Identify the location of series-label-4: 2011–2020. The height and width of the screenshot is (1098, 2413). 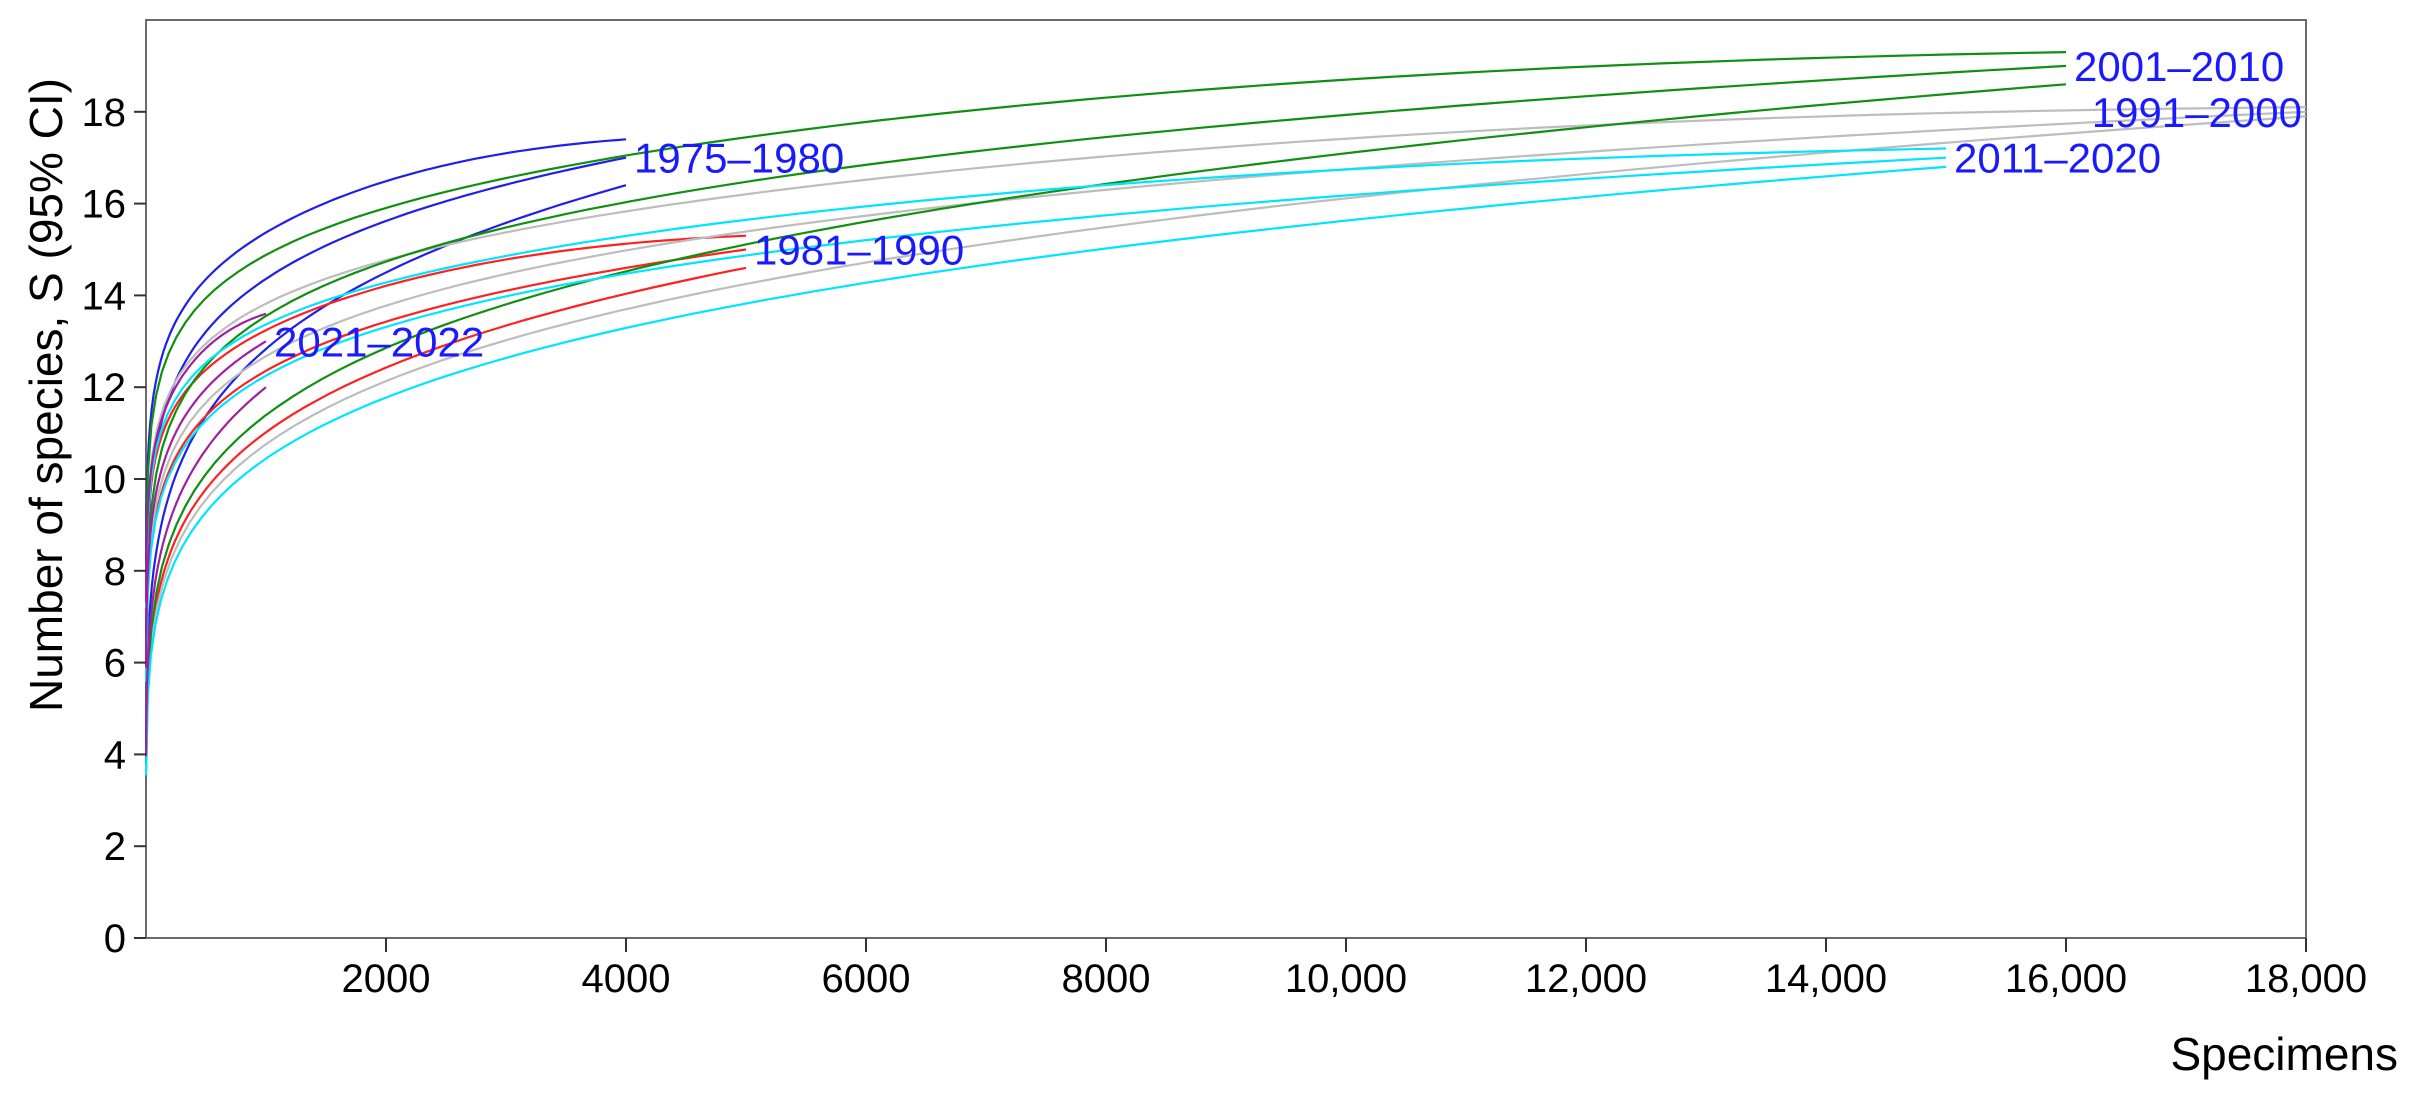
(2057, 158).